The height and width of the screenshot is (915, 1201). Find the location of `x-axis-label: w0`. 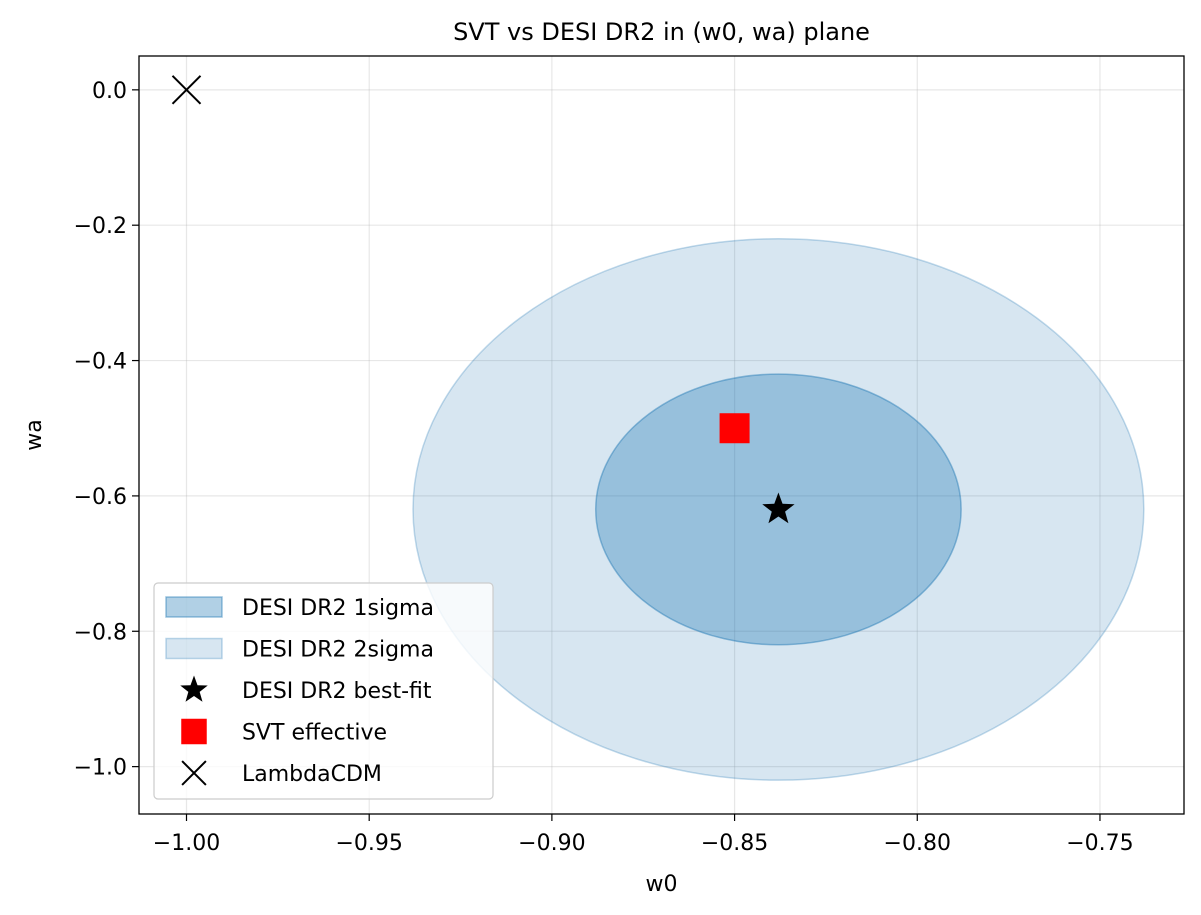

x-axis-label: w0 is located at coordinates (662, 884).